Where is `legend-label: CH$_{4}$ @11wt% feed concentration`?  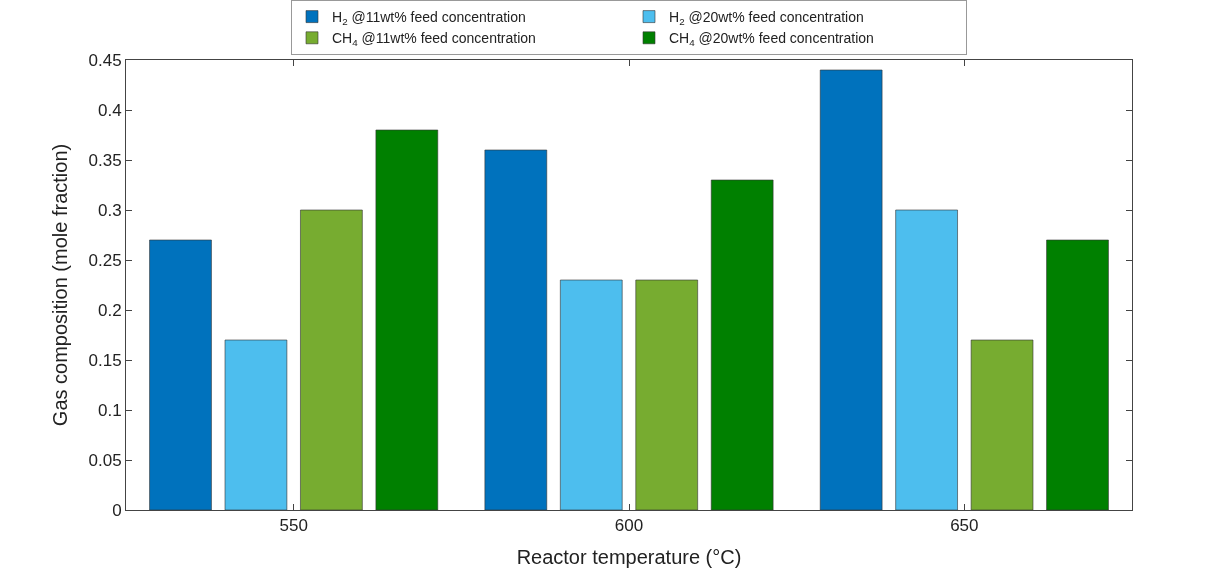 legend-label: CH$_{4}$ @11wt% feed concentration is located at coordinates (434, 39).